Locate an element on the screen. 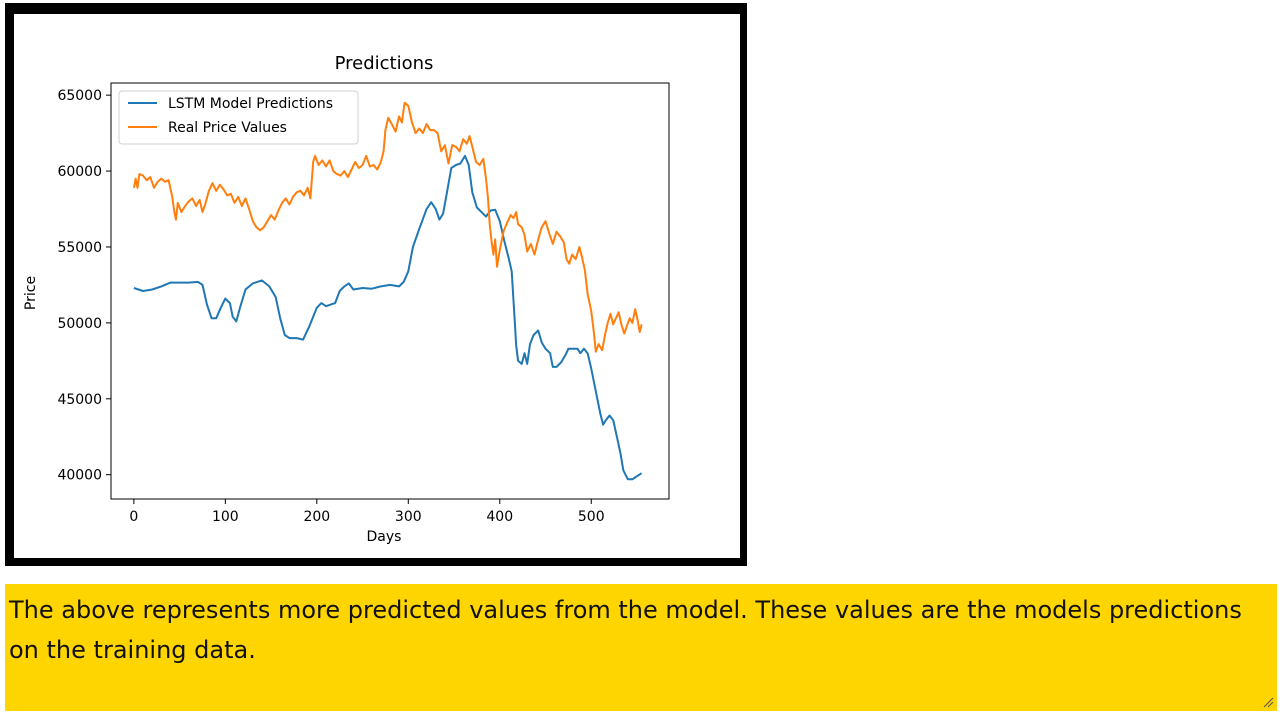 This screenshot has height=712, width=1282. y-tick-label: 50000 is located at coordinates (79, 324).